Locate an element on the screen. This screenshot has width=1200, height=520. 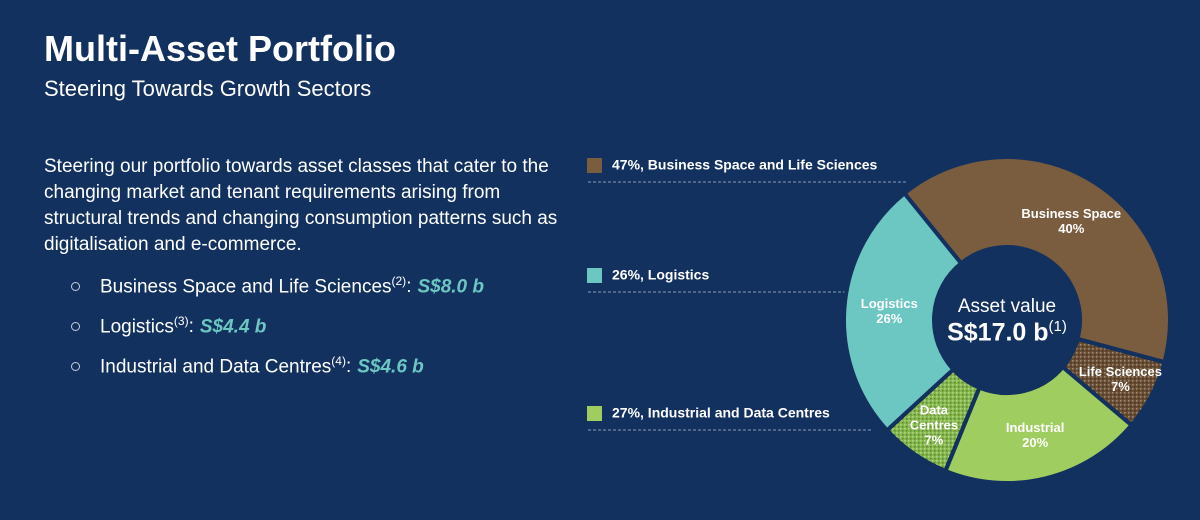
legend-label: 27%, Industrial and Data Centres is located at coordinates (721, 413).